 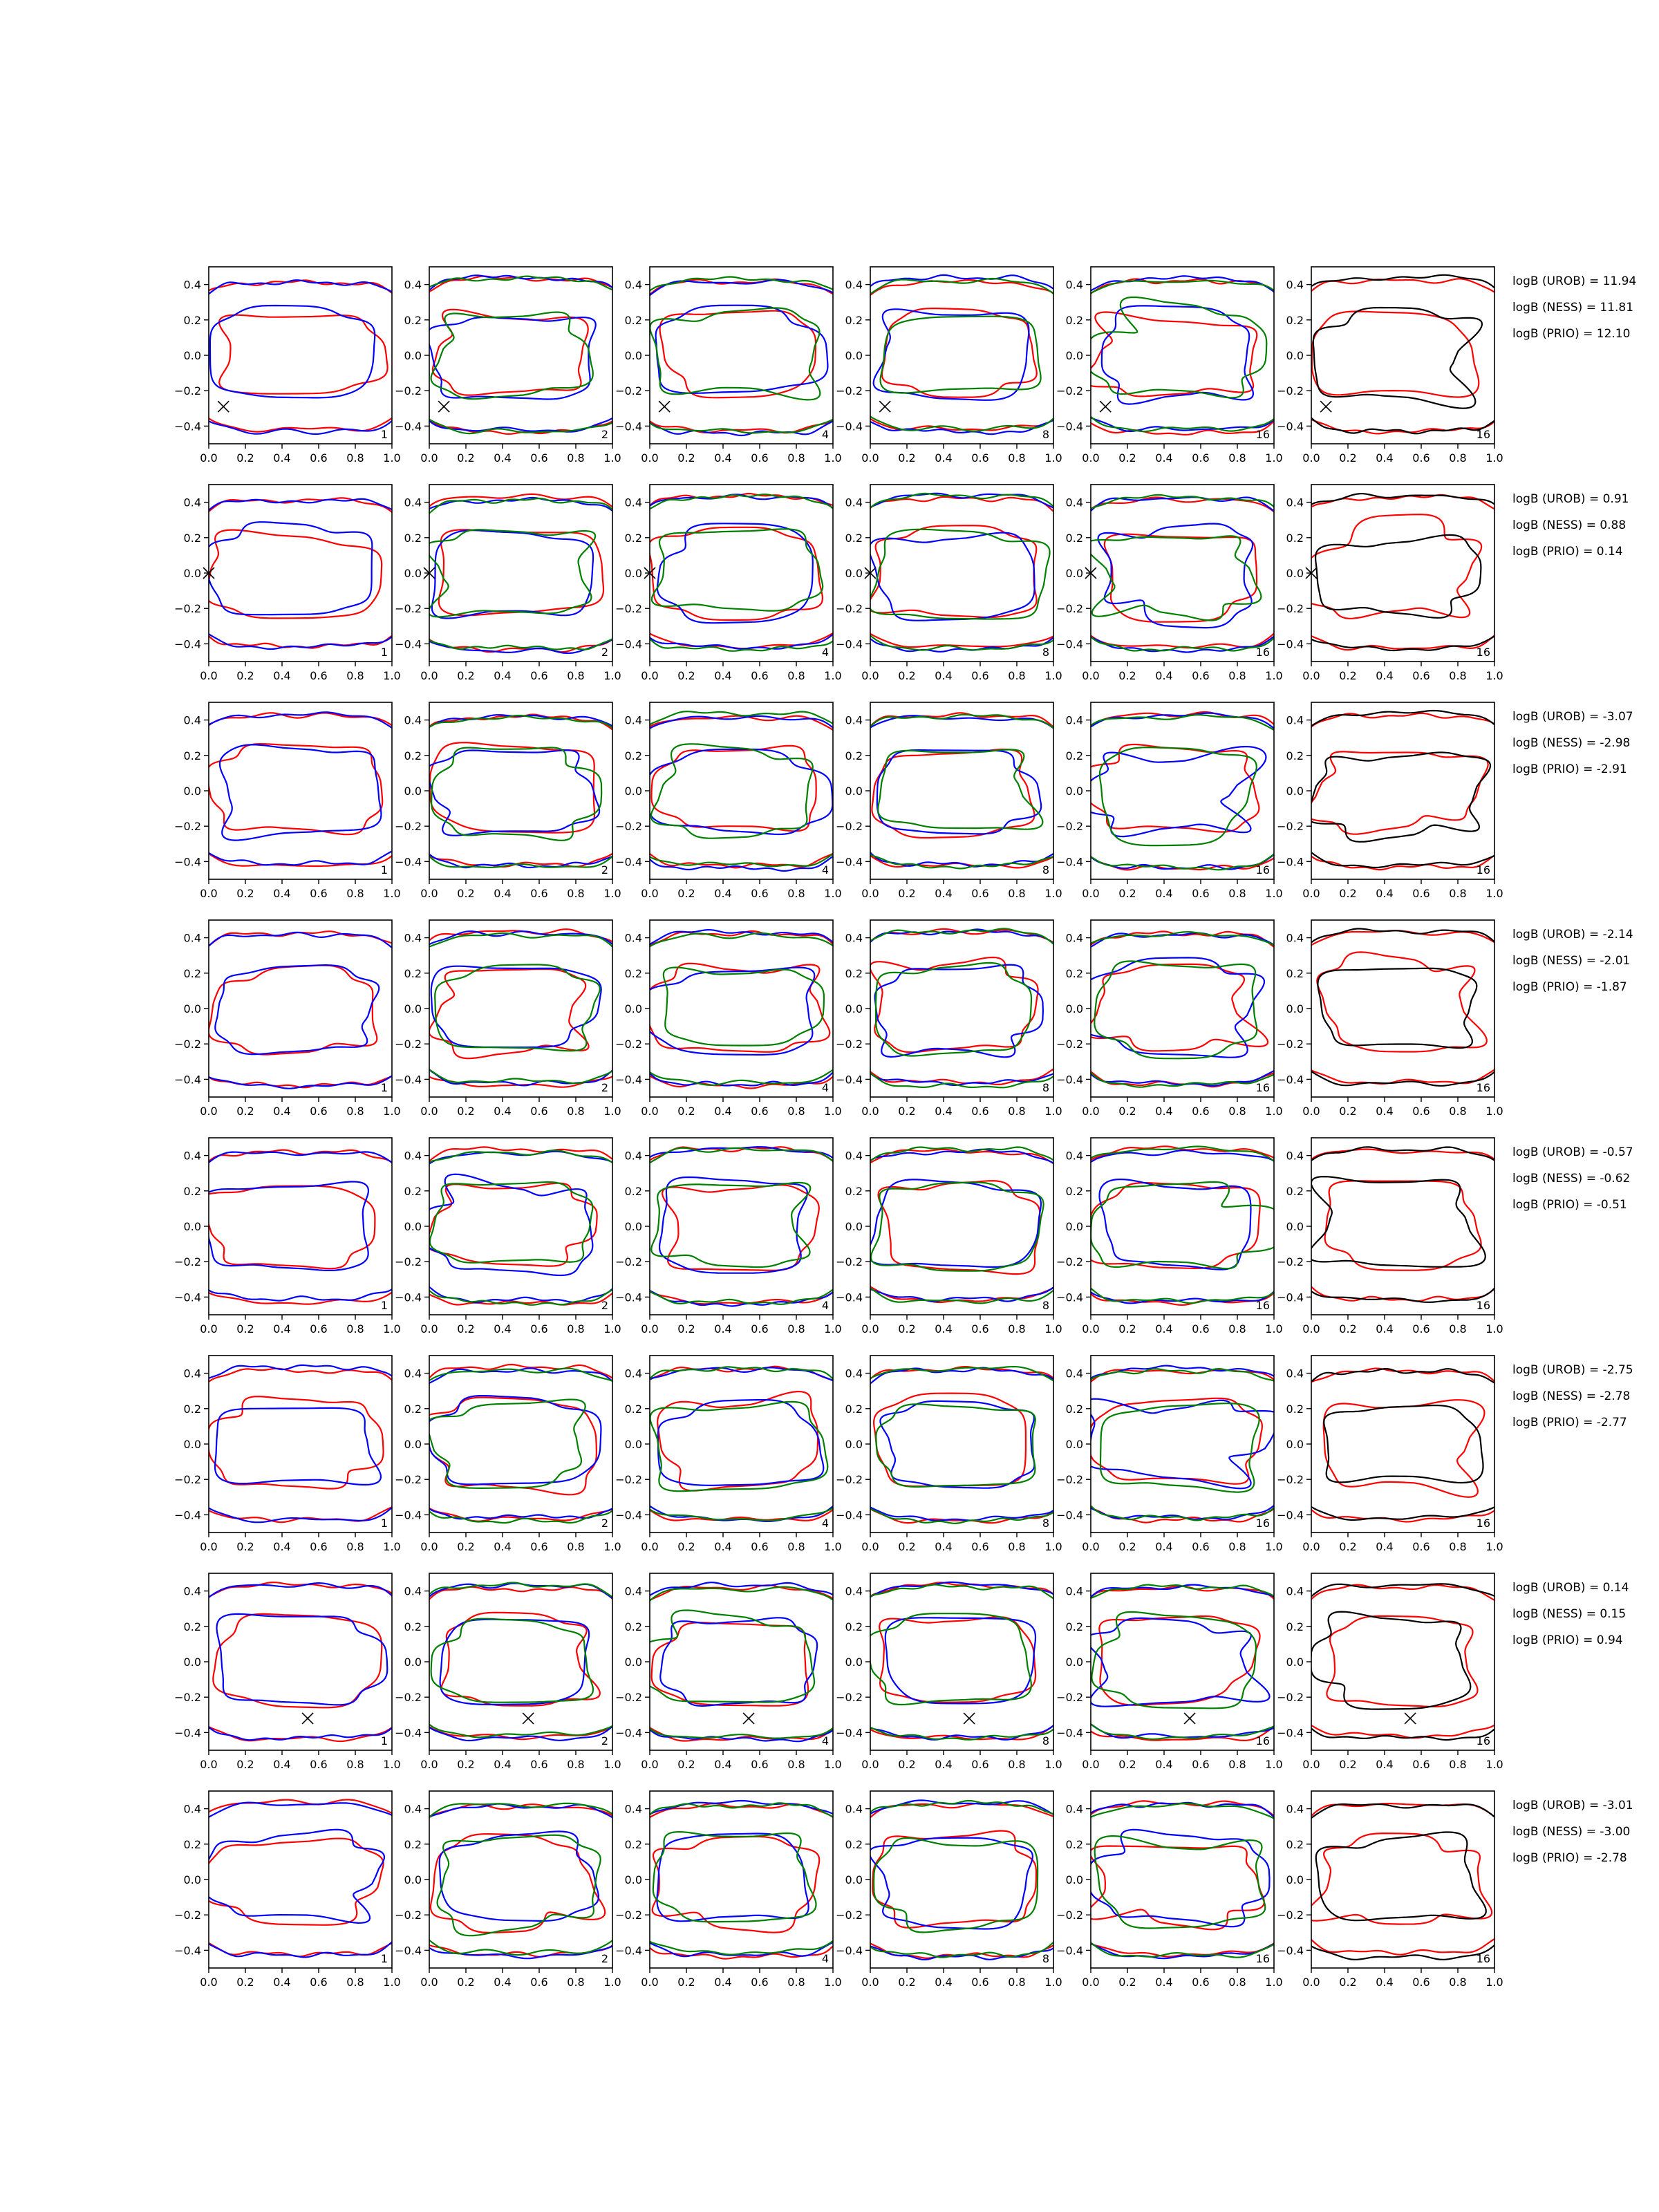 I want to click on logb-annotation: logB (PRIO) = -0.51, so click(x=1569, y=1205).